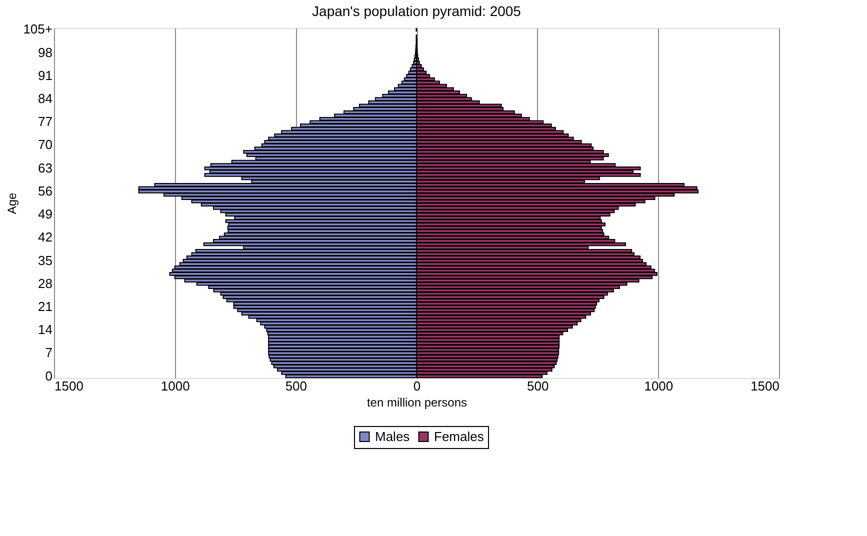 The height and width of the screenshot is (536, 867). I want to click on chart-title: Japan's population pyramid: 2005, so click(417, 11).